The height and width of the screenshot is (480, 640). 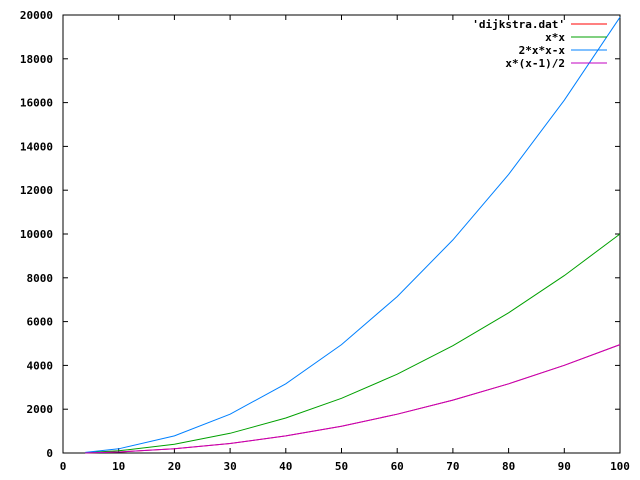 What do you see at coordinates (452, 466) in the screenshot?
I see `x-tick-label: 70` at bounding box center [452, 466].